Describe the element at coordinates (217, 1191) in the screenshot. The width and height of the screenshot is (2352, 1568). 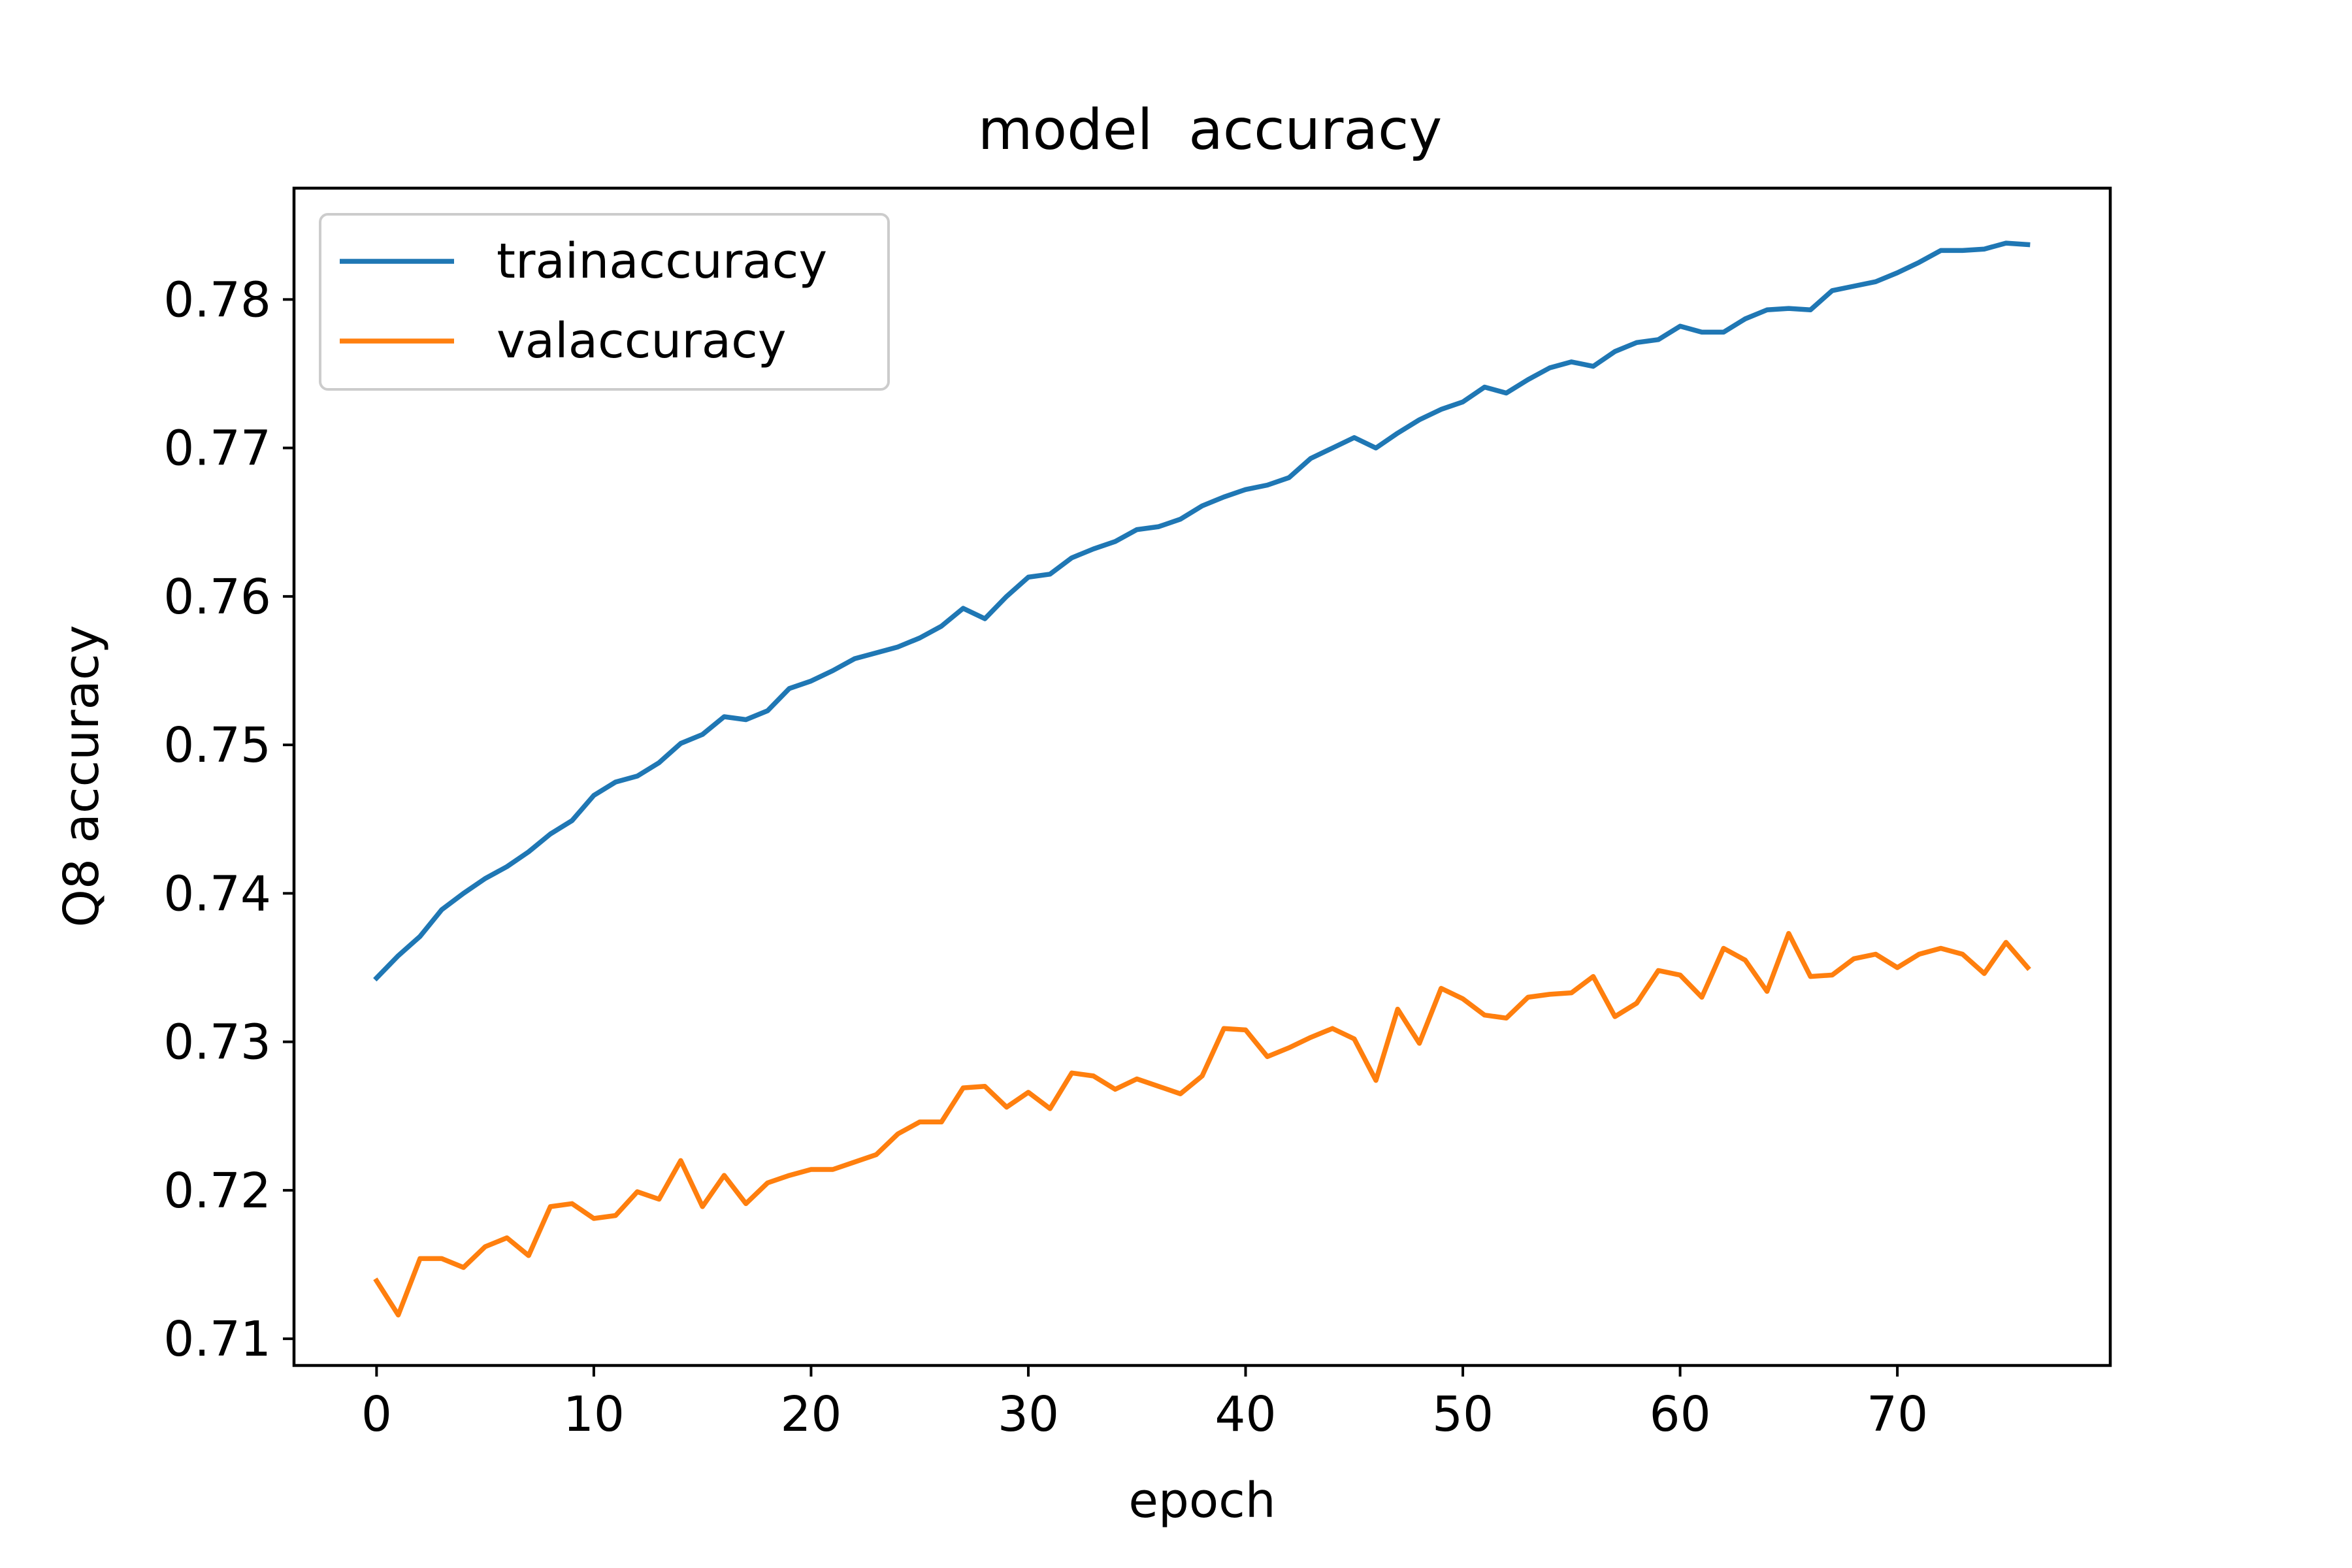
I see `y-tick-label: 0.72` at that location.